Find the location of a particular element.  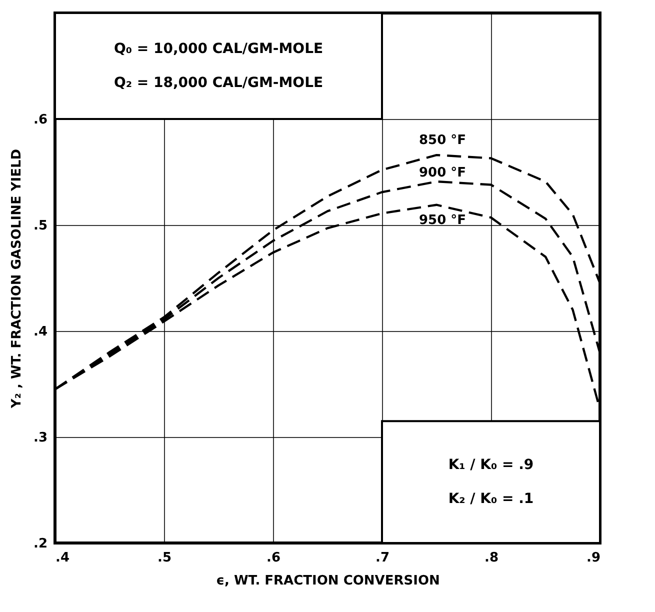

y-tick-label: .4 is located at coordinates (41, 332).